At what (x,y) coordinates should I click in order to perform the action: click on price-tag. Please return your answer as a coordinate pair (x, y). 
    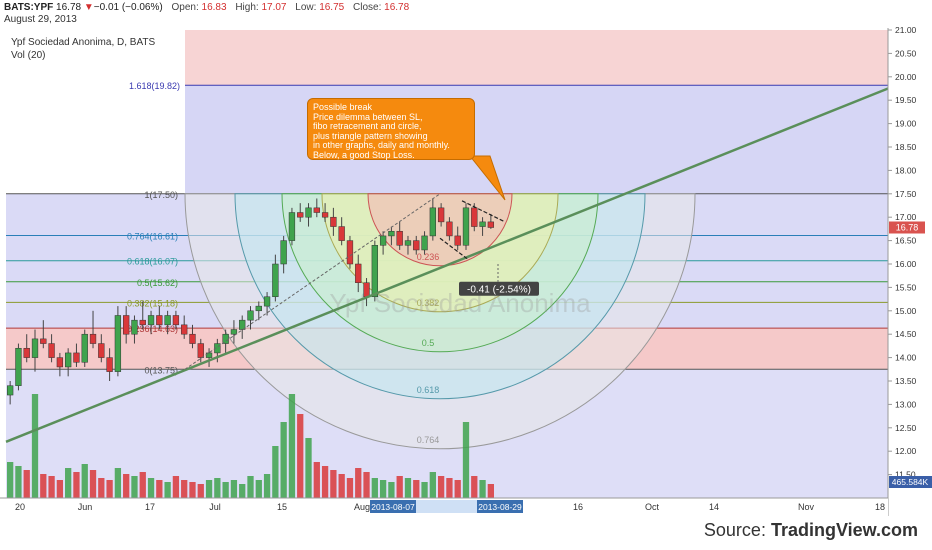
    Looking at the image, I should click on (907, 227).